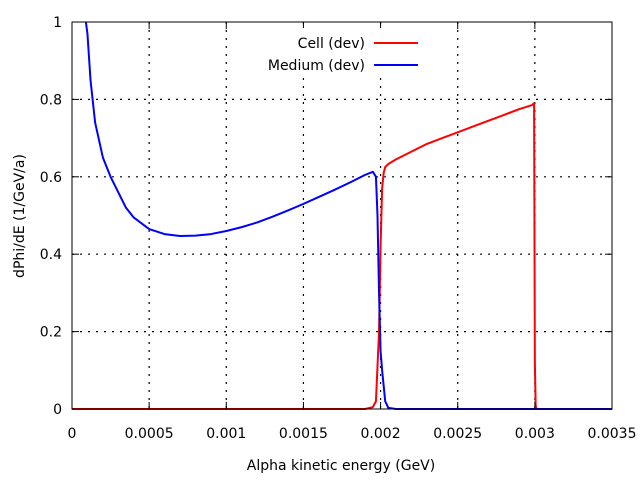 The width and height of the screenshot is (640, 480). What do you see at coordinates (612, 434) in the screenshot?
I see `x-tick-label: 0.0035` at bounding box center [612, 434].